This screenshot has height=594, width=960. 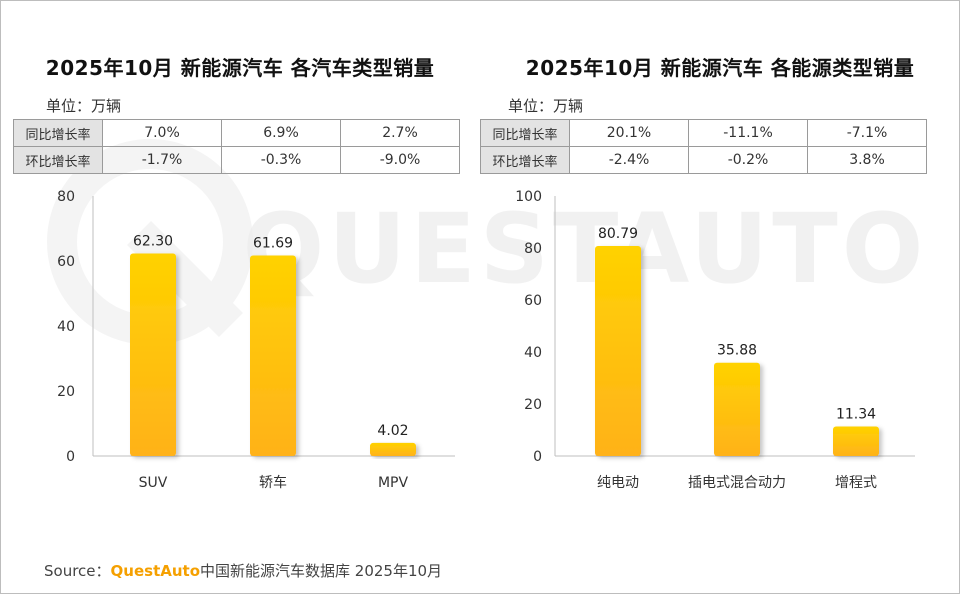 What do you see at coordinates (856, 415) in the screenshot?
I see `data-label: 11.34` at bounding box center [856, 415].